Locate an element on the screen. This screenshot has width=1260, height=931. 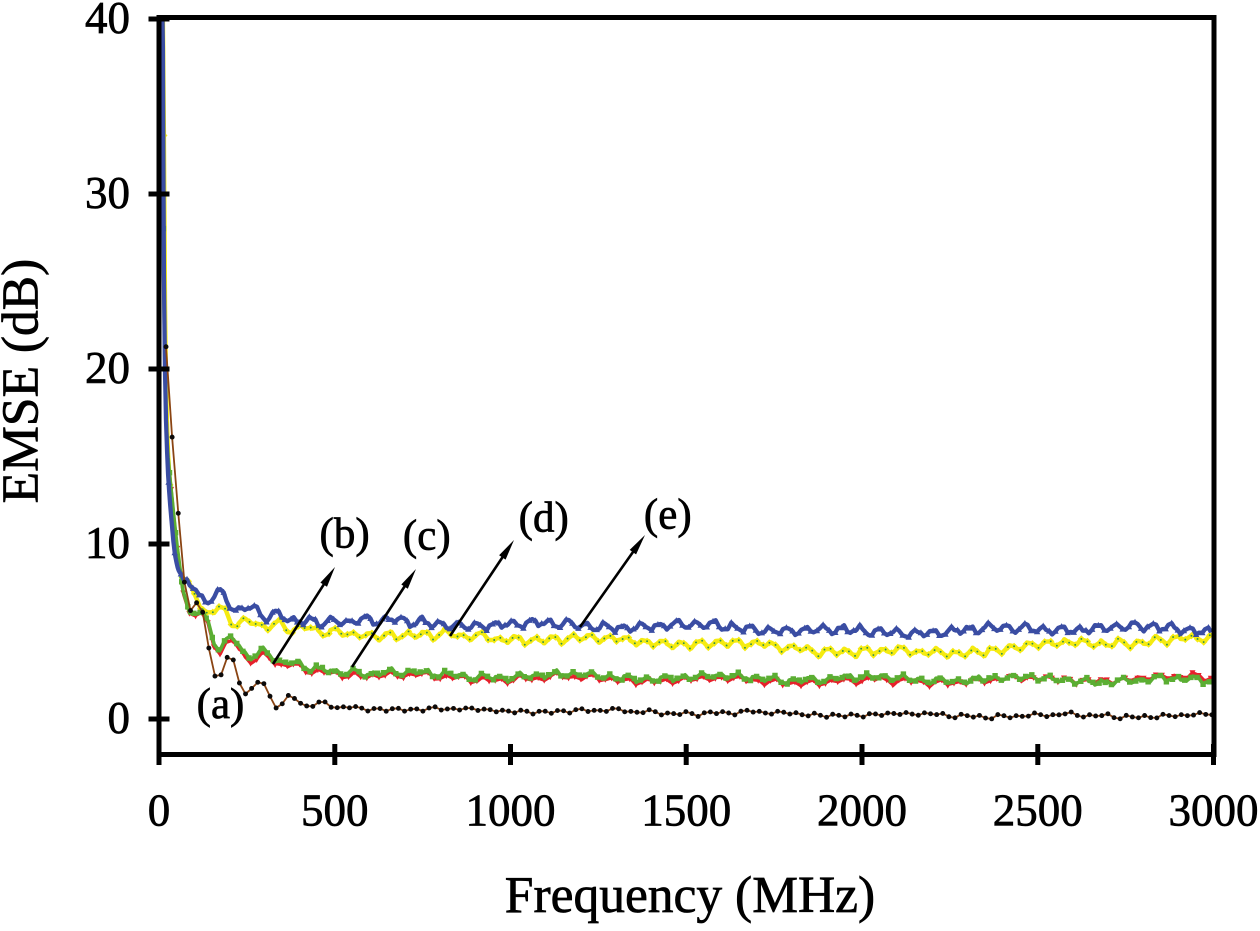
svg-text: 1000 is located at coordinates (511, 811).